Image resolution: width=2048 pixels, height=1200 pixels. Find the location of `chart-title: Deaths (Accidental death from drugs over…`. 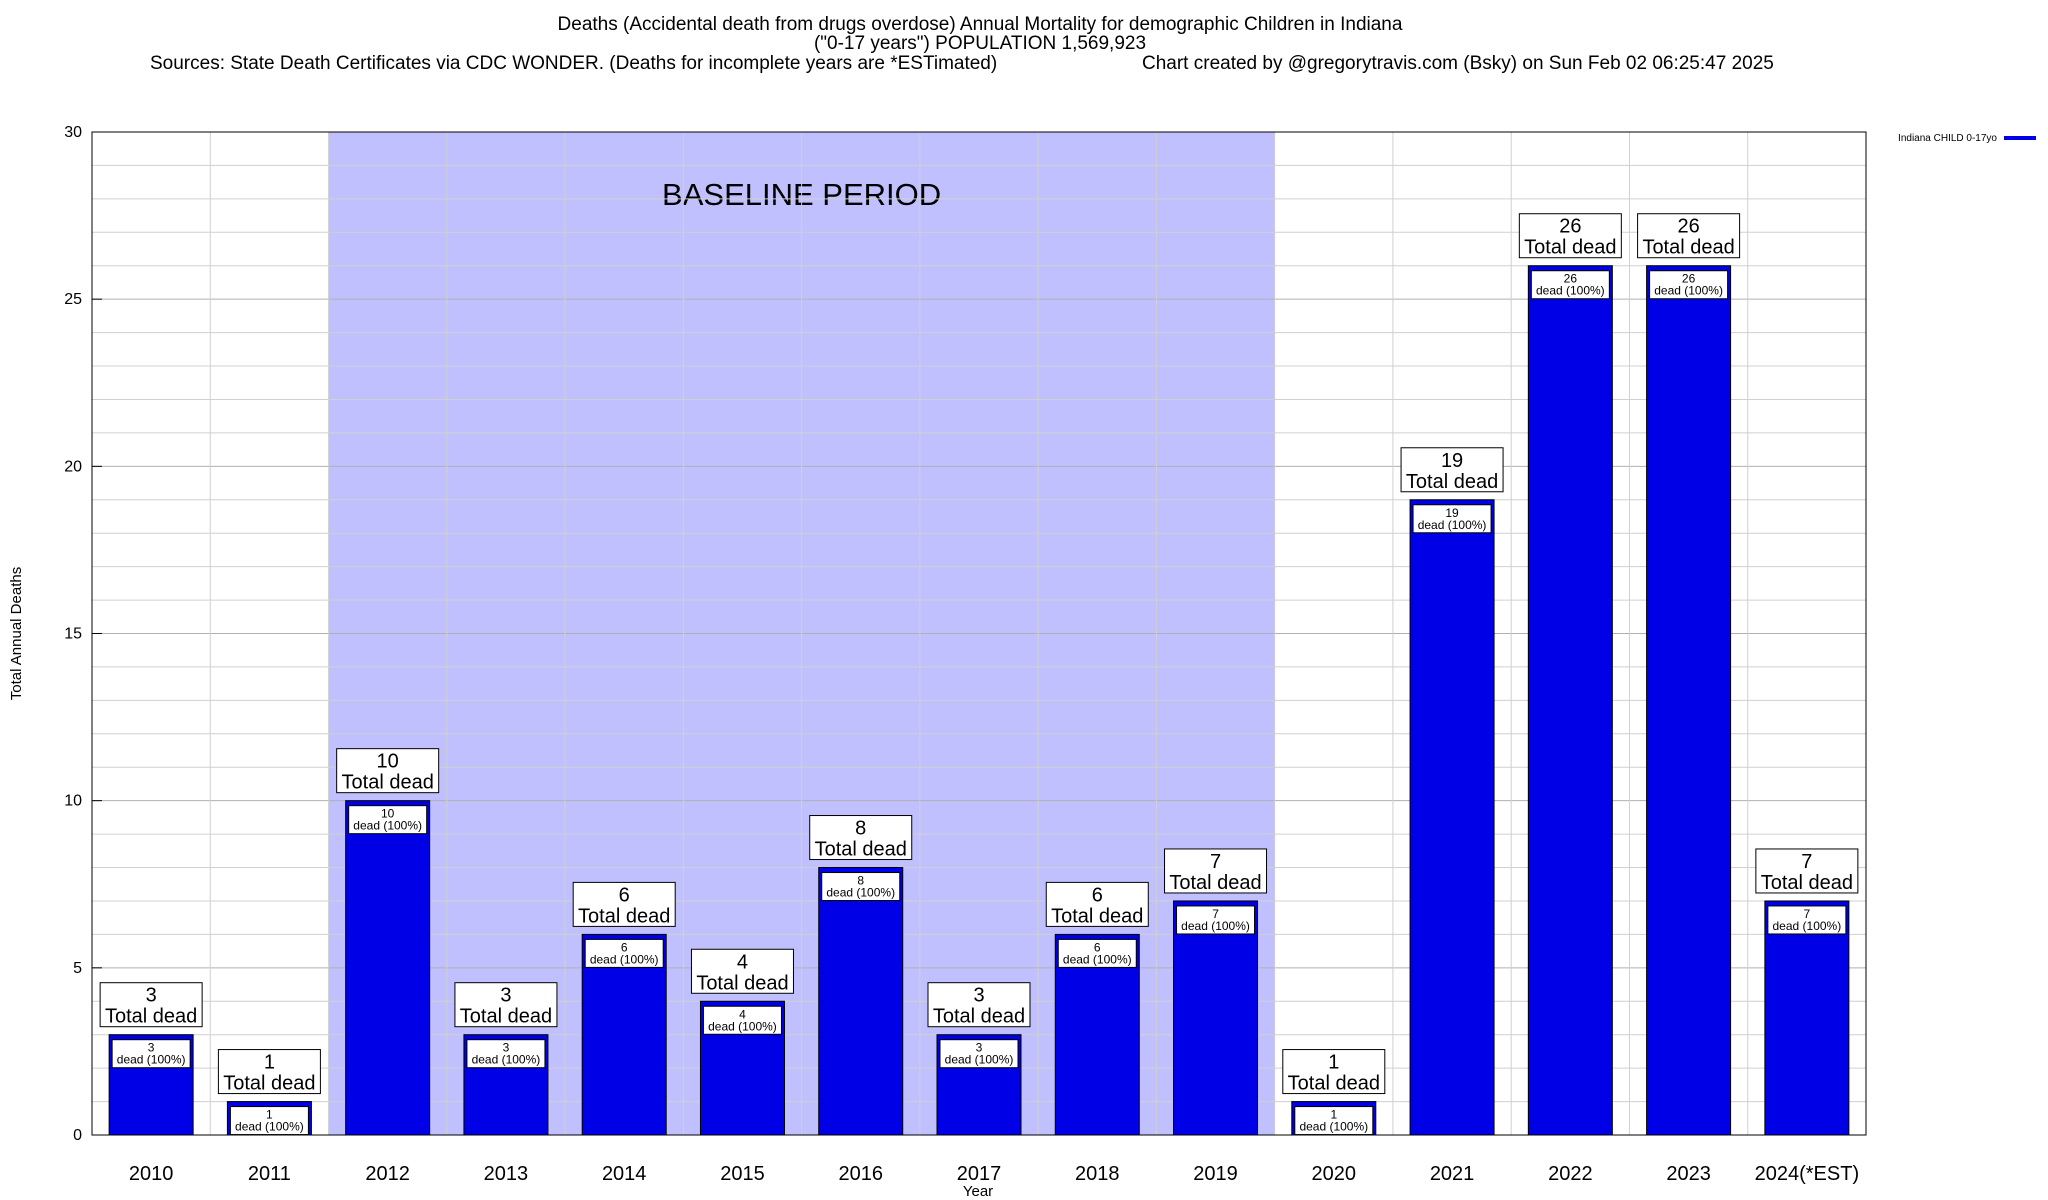

chart-title: Deaths (Accidental death from drugs over… is located at coordinates (980, 24).